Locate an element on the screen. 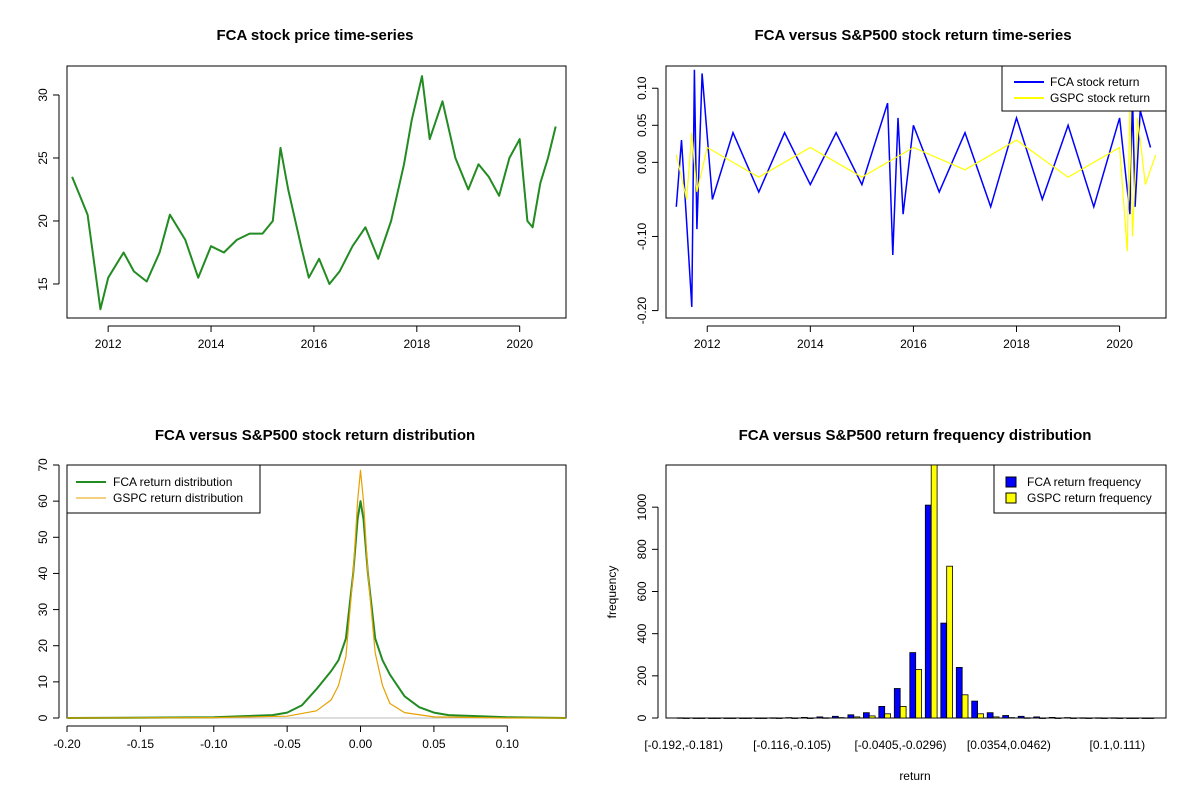 This screenshot has width=1200, height=800. marks-returns is located at coordinates (916, 188).